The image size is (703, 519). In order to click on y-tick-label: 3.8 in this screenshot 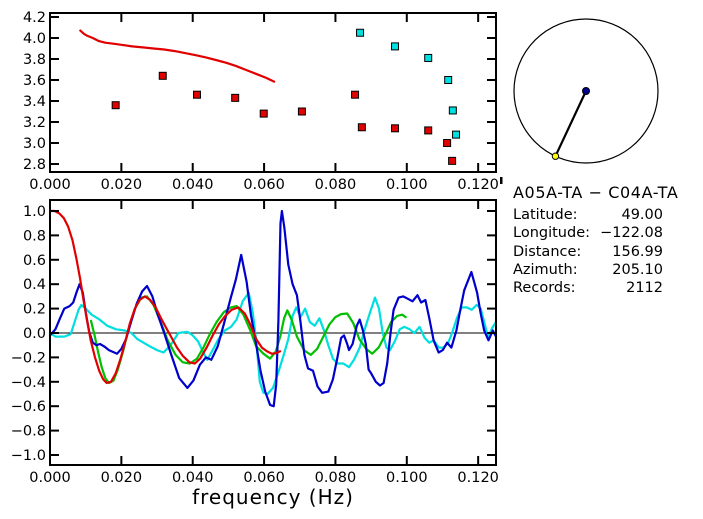, I will do `click(34, 60)`.